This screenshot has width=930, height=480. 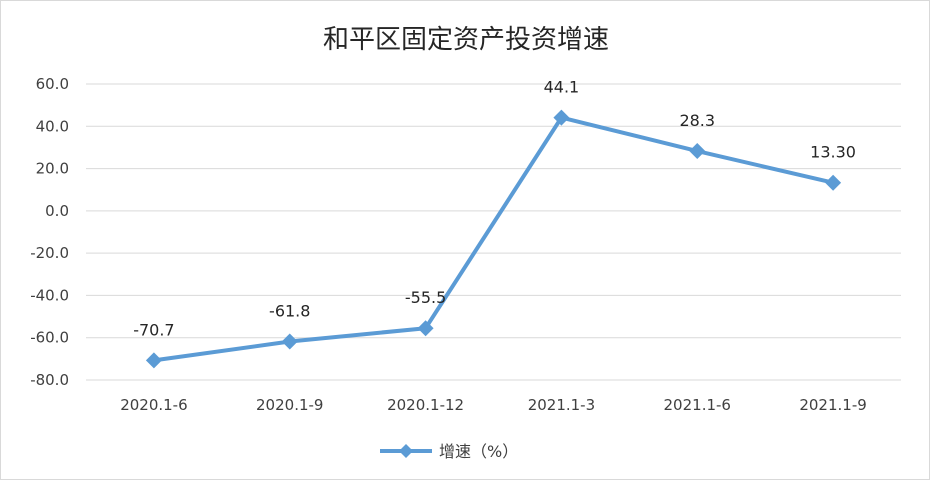 I want to click on legend-label-series: 增速（%）, so click(x=478, y=451).